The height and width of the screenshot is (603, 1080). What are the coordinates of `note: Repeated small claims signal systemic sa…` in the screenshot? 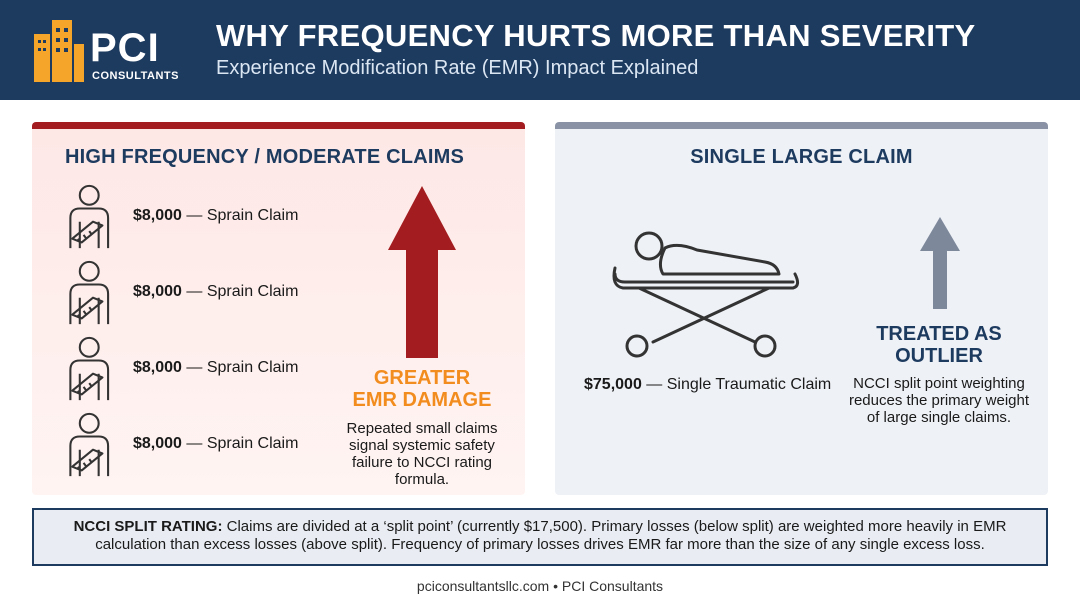 It's located at (422, 454).